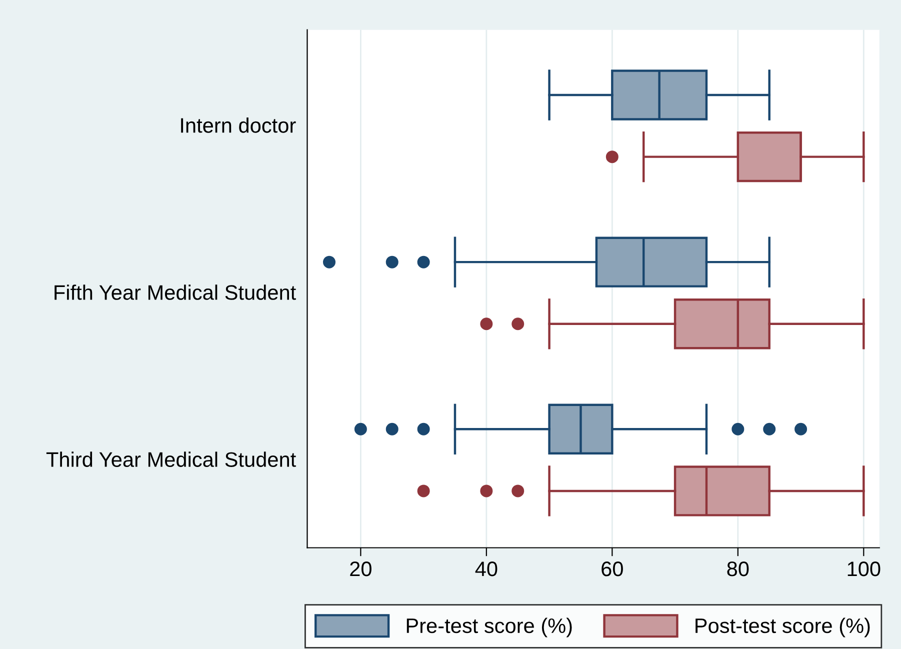  Describe the element at coordinates (738, 569) in the screenshot. I see `x-tick-label: 80` at that location.